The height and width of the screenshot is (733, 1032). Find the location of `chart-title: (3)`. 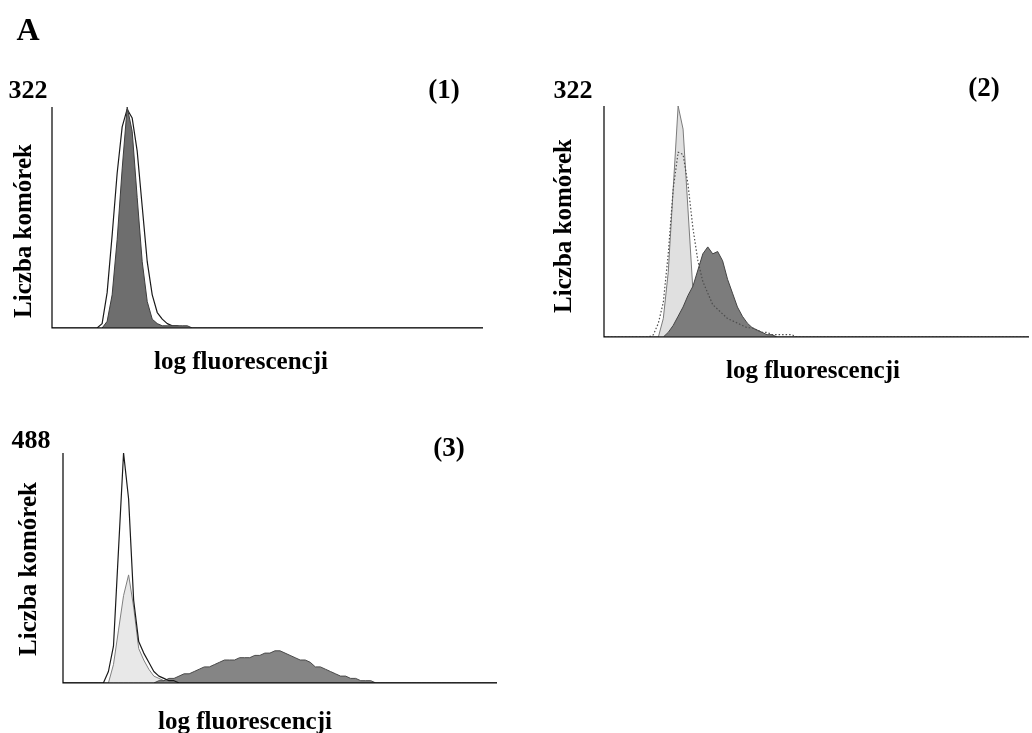

chart-title: (3) is located at coordinates (449, 446).